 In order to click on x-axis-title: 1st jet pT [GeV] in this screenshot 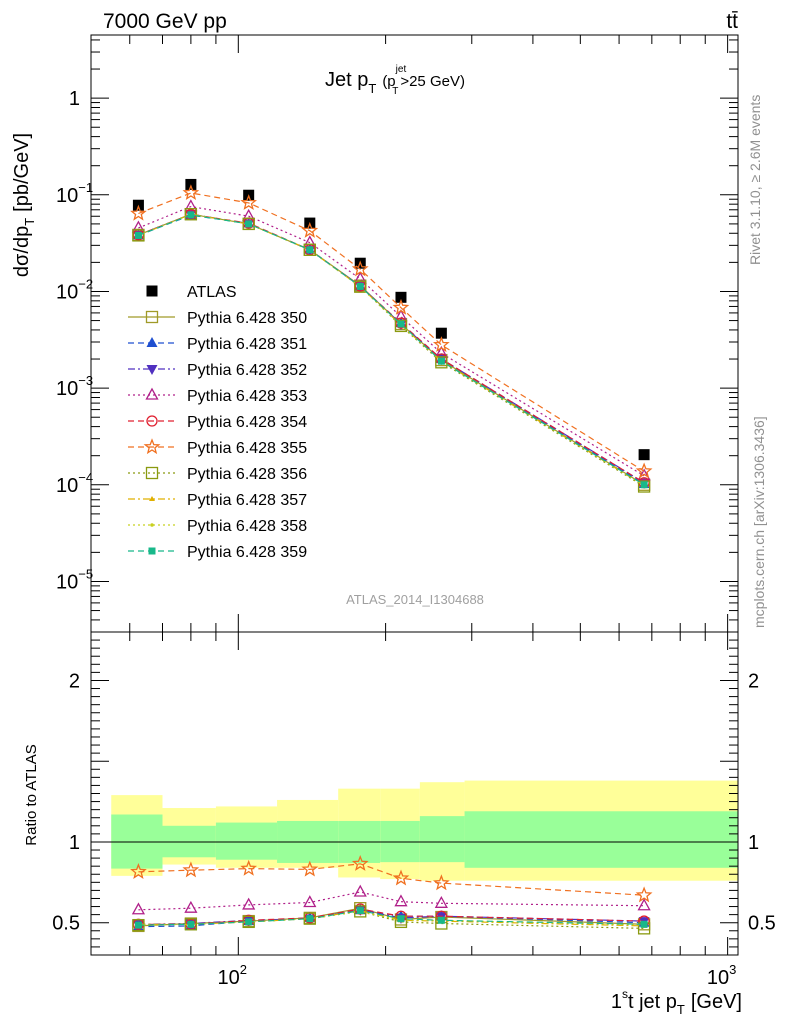, I will do `click(676, 1002)`.